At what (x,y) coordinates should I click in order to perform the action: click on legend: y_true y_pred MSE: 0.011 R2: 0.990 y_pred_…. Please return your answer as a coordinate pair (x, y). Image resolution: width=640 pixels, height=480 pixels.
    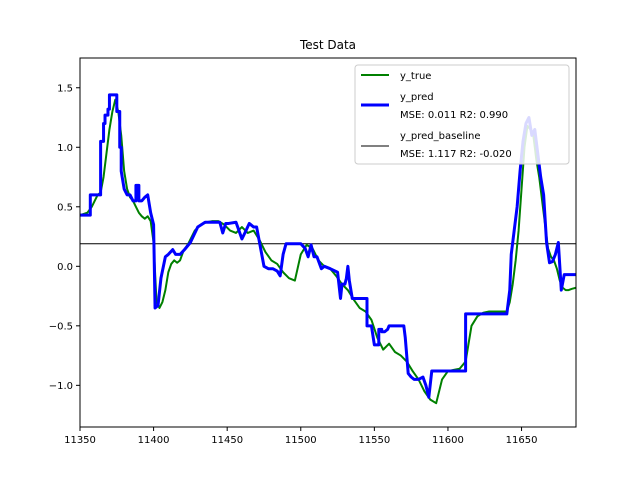
    Looking at the image, I should click on (462, 114).